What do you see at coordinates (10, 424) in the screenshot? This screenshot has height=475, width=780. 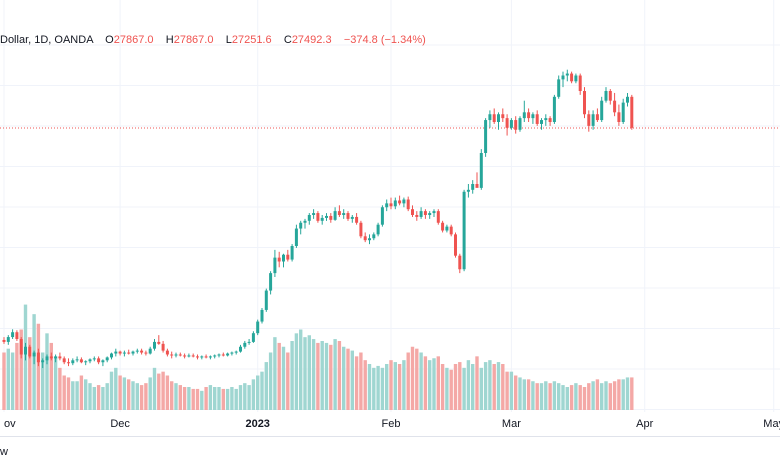 I see `x-tick-label: ov` at bounding box center [10, 424].